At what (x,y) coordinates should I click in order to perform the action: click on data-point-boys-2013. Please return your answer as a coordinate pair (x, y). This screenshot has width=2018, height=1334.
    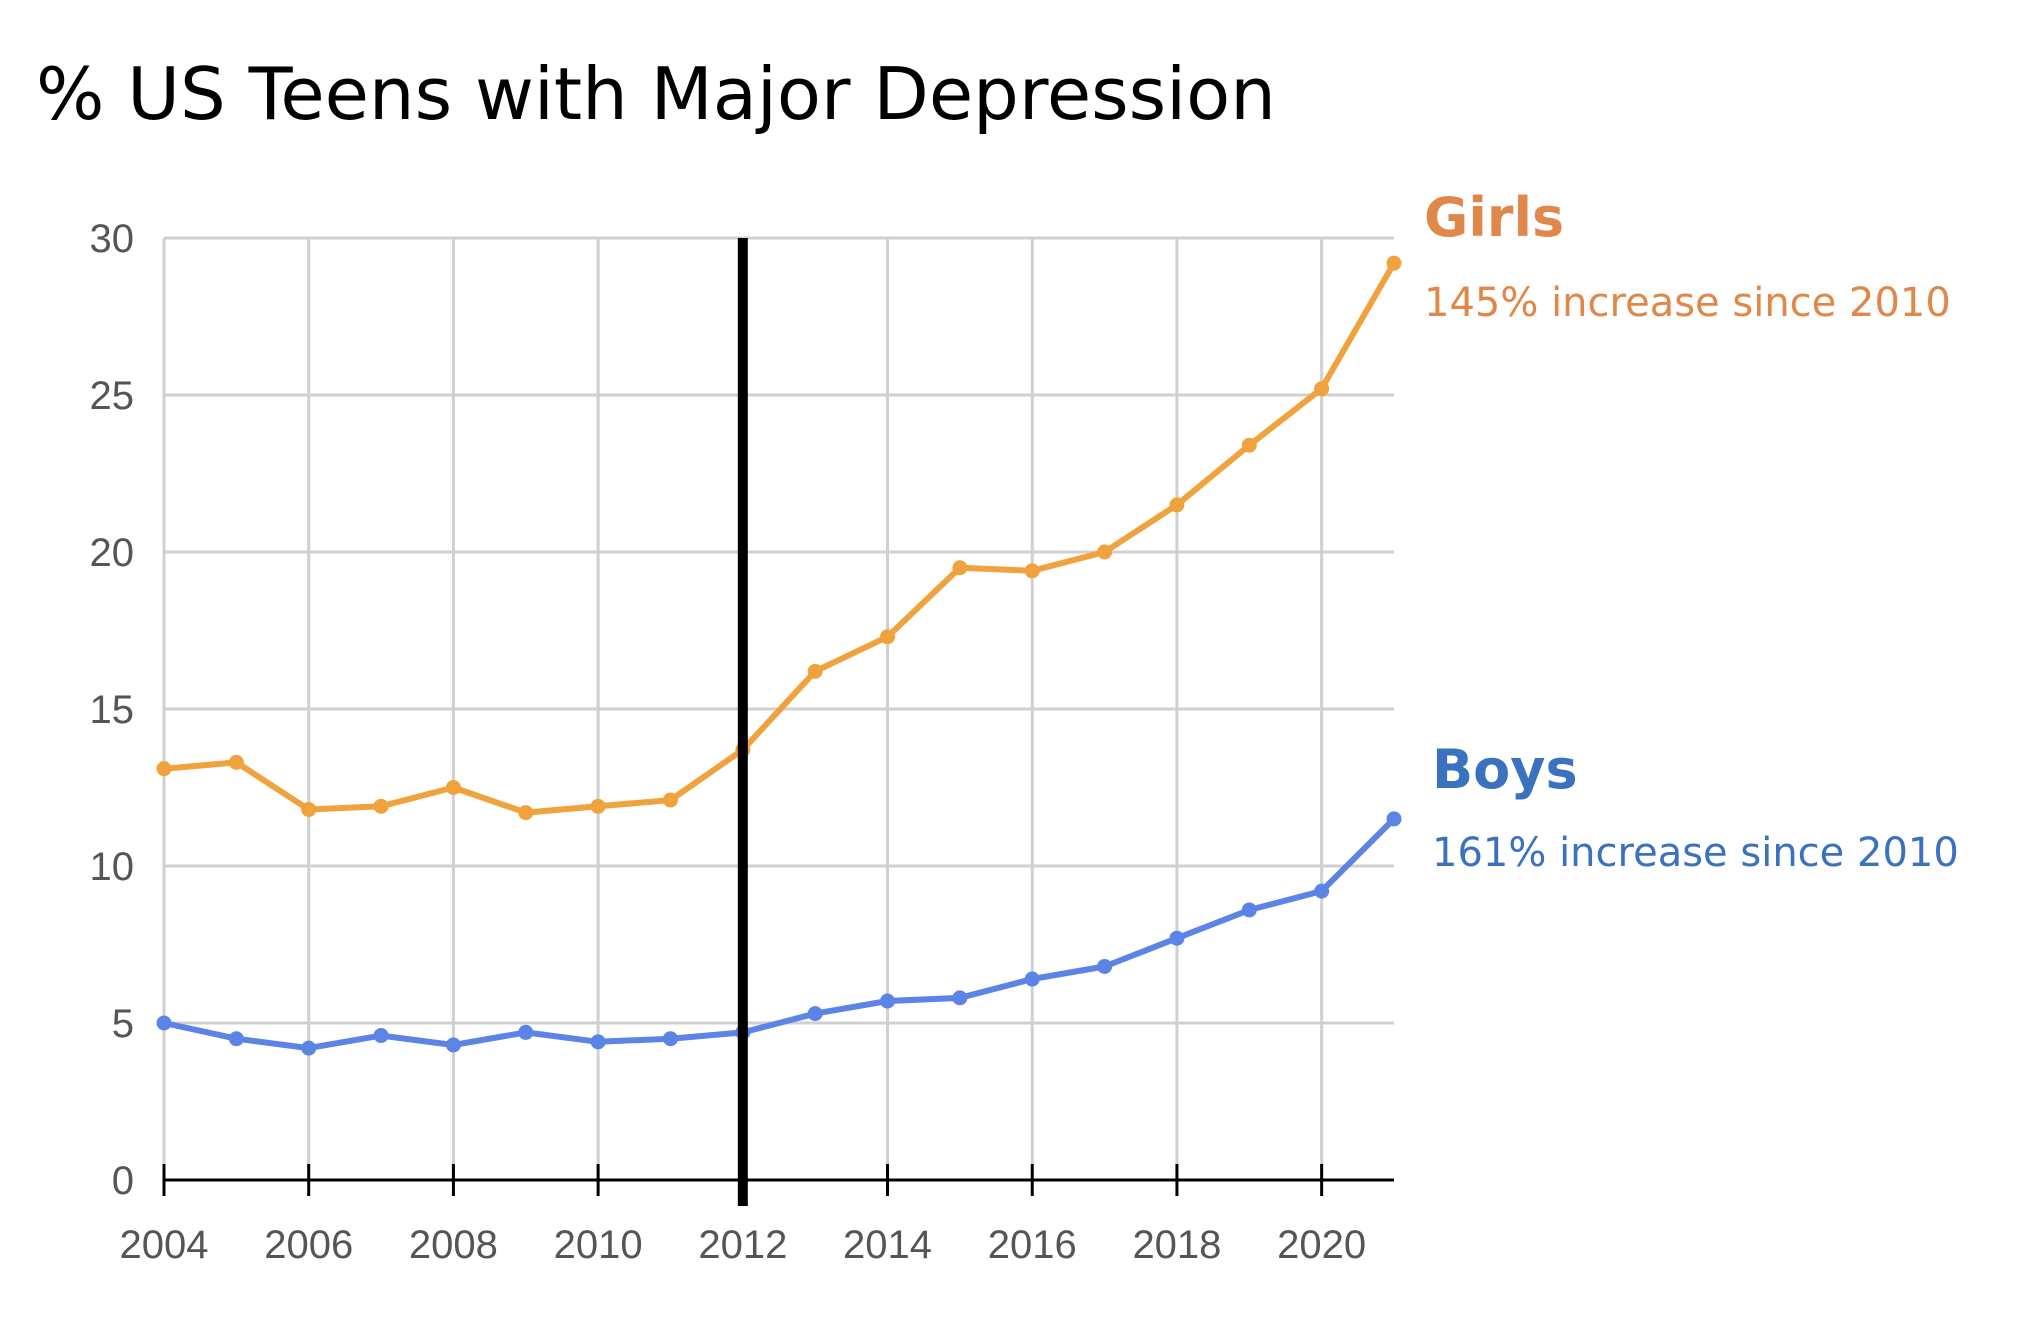
    Looking at the image, I should click on (815, 1014).